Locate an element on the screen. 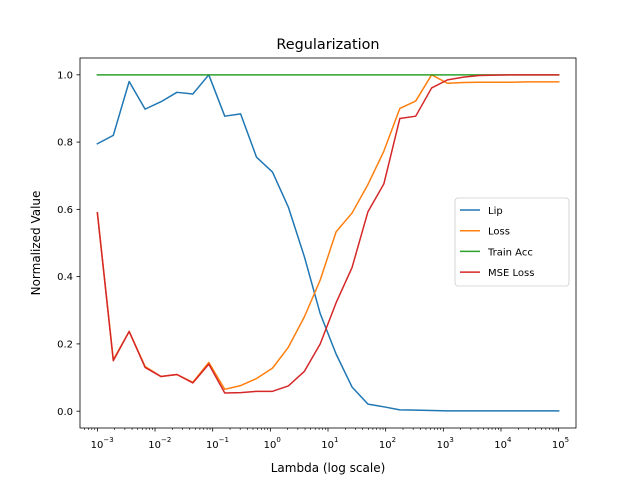  x-tick-label: 10 2 is located at coordinates (387, 443).